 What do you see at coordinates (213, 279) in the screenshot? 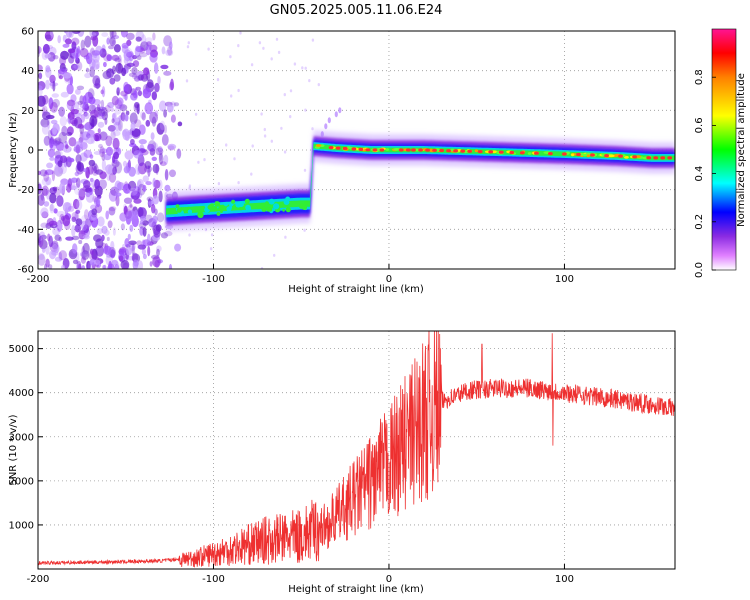
I see `spectrogram-x-tick-label: -100` at bounding box center [213, 279].